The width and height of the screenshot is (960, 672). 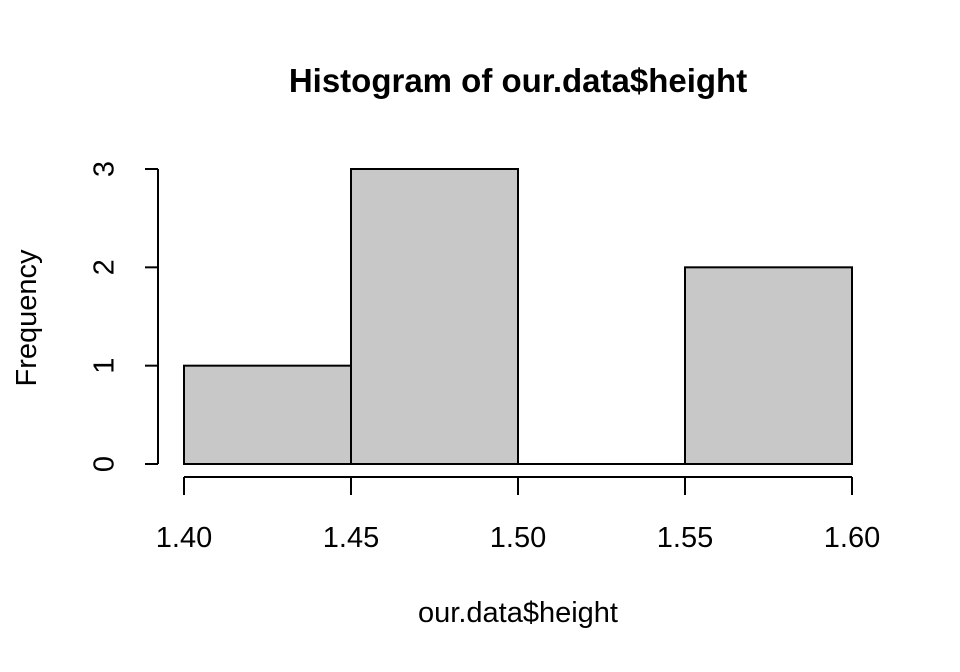 What do you see at coordinates (351, 538) in the screenshot?
I see `x-tick-label: 1.45` at bounding box center [351, 538].